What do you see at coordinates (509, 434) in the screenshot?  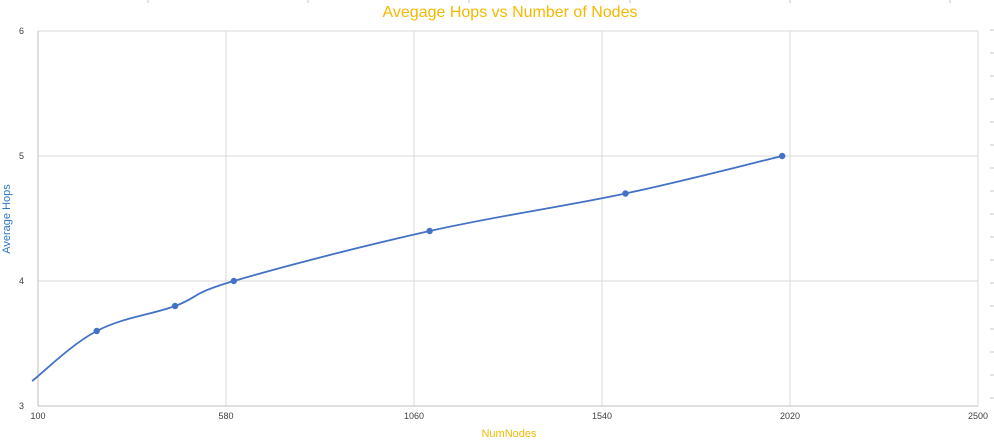 I see `x-axis-label: NumNodes` at bounding box center [509, 434].